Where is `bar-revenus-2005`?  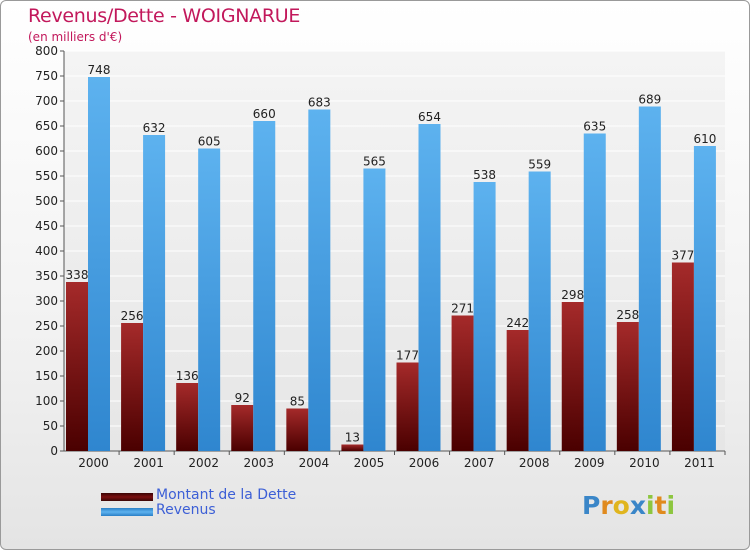
bar-revenus-2005 is located at coordinates (374, 309).